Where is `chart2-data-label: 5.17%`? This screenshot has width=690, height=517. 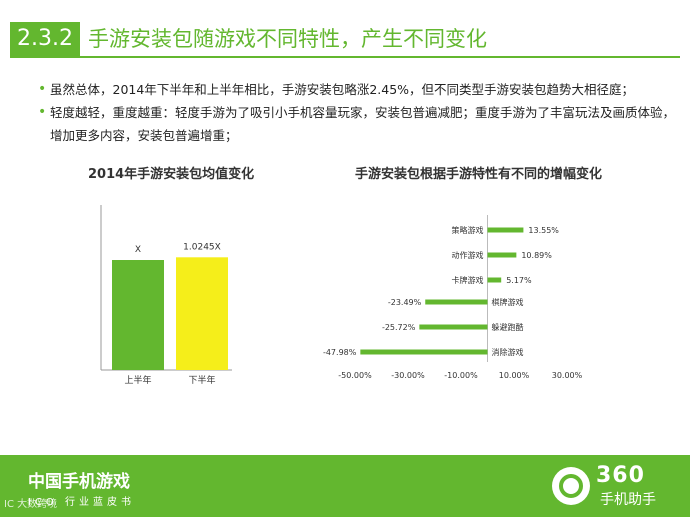
chart2-data-label: 5.17% is located at coordinates (519, 280).